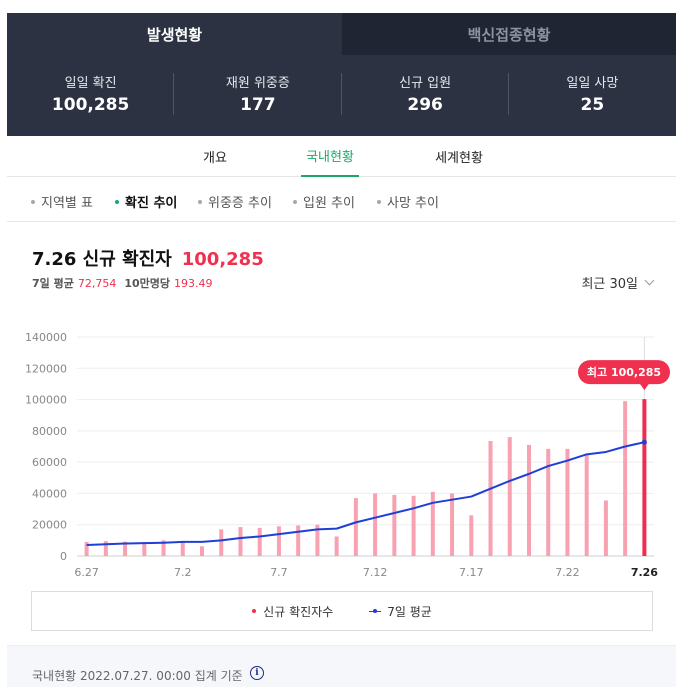 Image resolution: width=676 pixels, height=687 pixels. What do you see at coordinates (509, 34) in the screenshot?
I see `tab-vaccination-status: 백신접종현황` at bounding box center [509, 34].